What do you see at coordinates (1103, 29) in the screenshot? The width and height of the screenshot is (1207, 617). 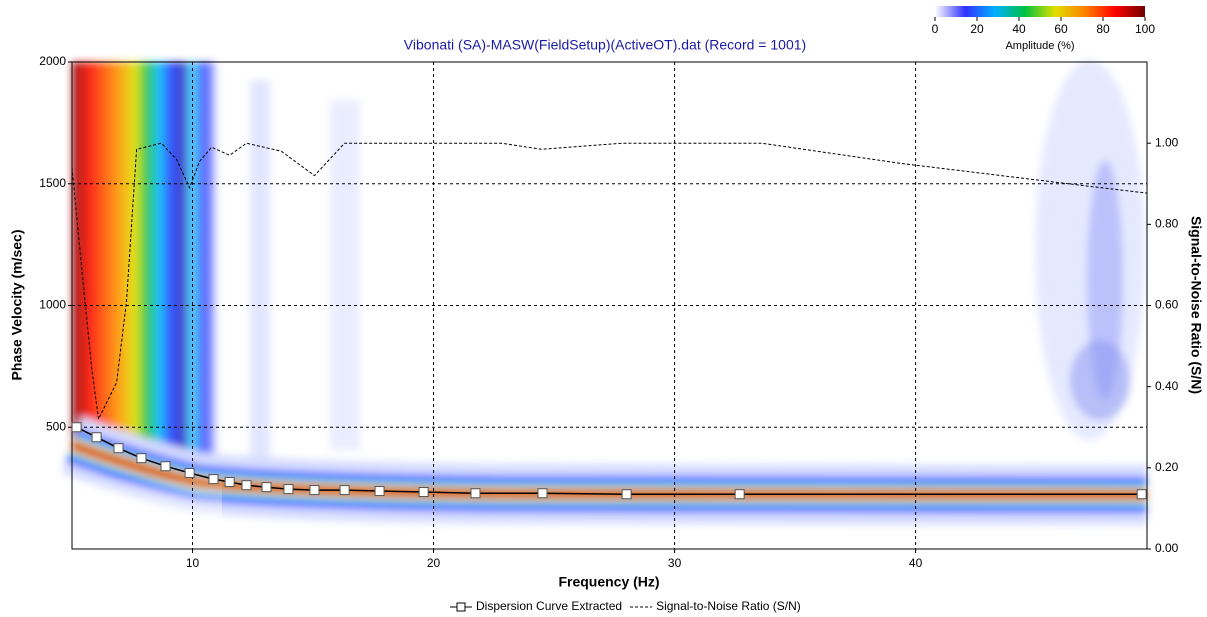 I see `colorbar-tick-label: 80` at bounding box center [1103, 29].